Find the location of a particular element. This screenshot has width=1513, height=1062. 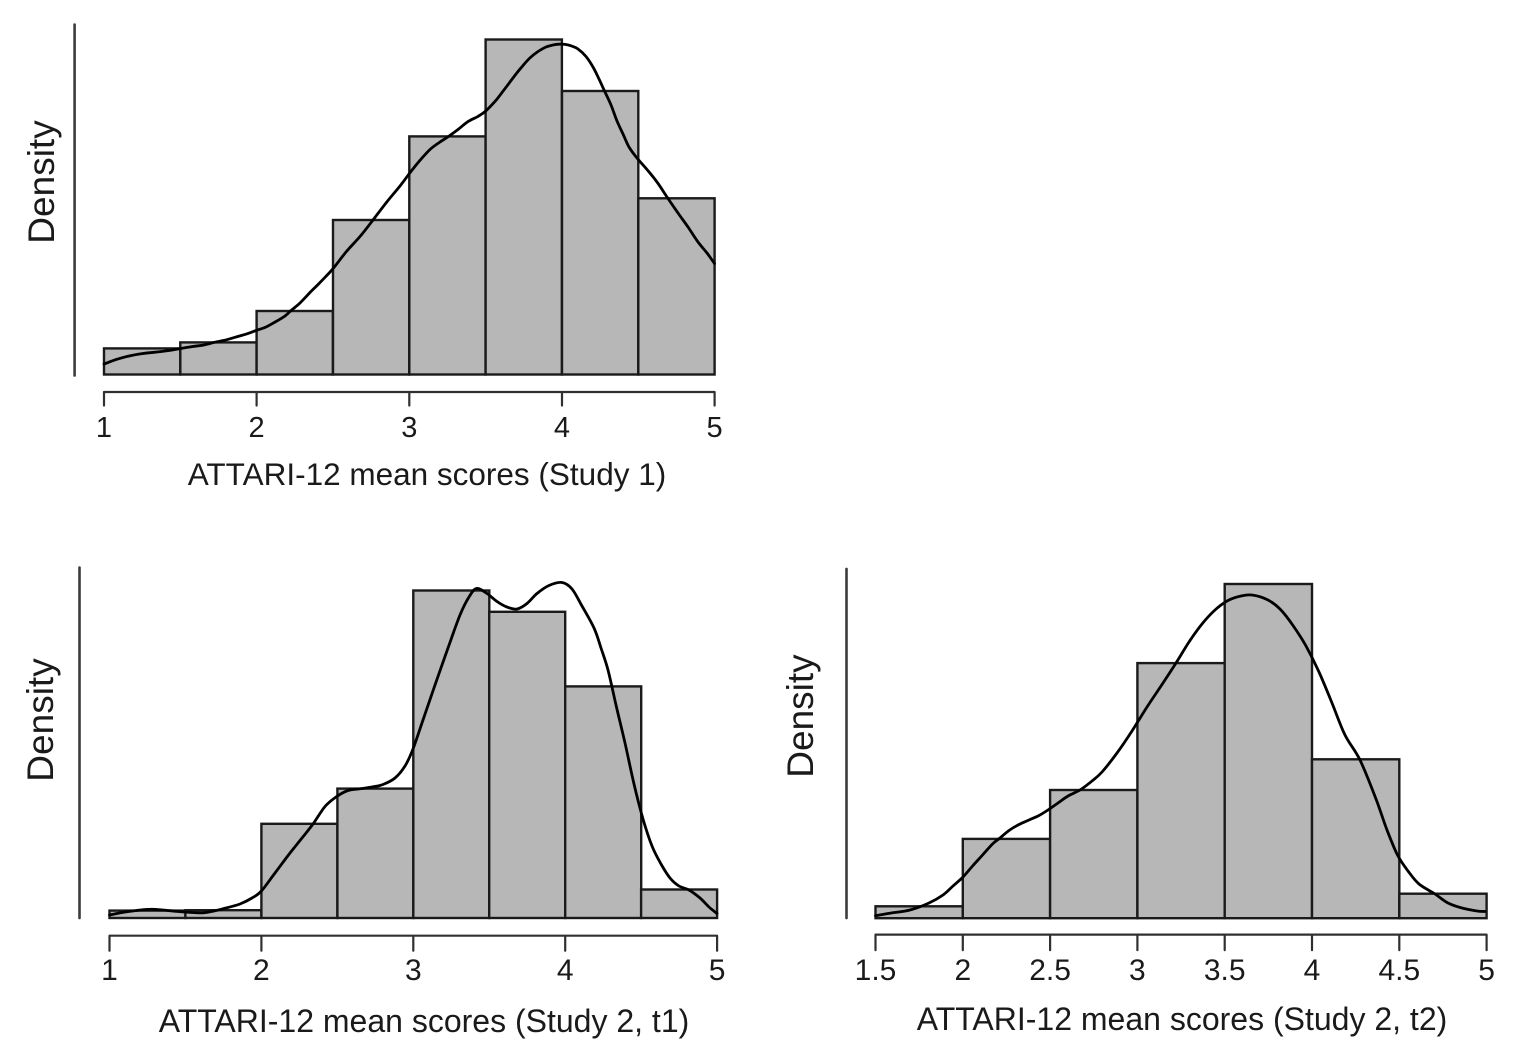

svg-text:ATTARI-12 mean scores (Study 2: ATTARI-12 mean scores (Study 2, t2) is located at coordinates (1182, 1019).